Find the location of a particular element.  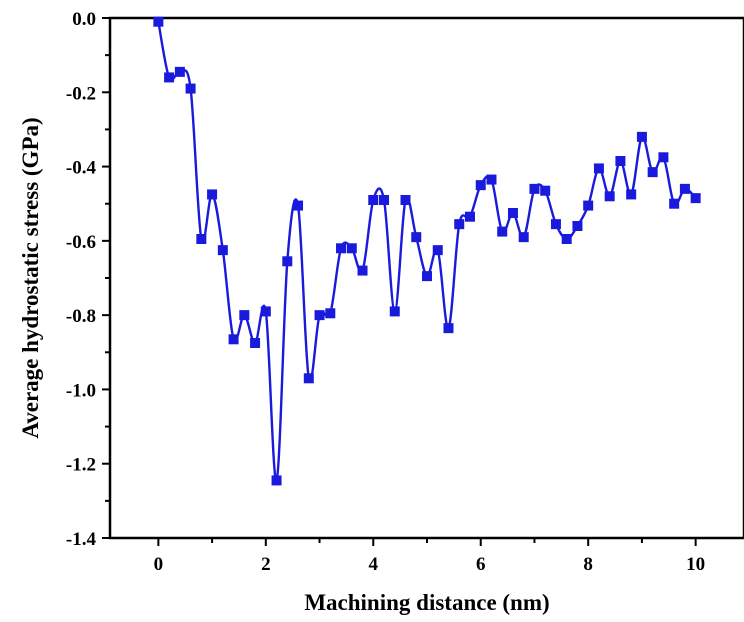

y-tick-label: -1.4 is located at coordinates (81, 539).